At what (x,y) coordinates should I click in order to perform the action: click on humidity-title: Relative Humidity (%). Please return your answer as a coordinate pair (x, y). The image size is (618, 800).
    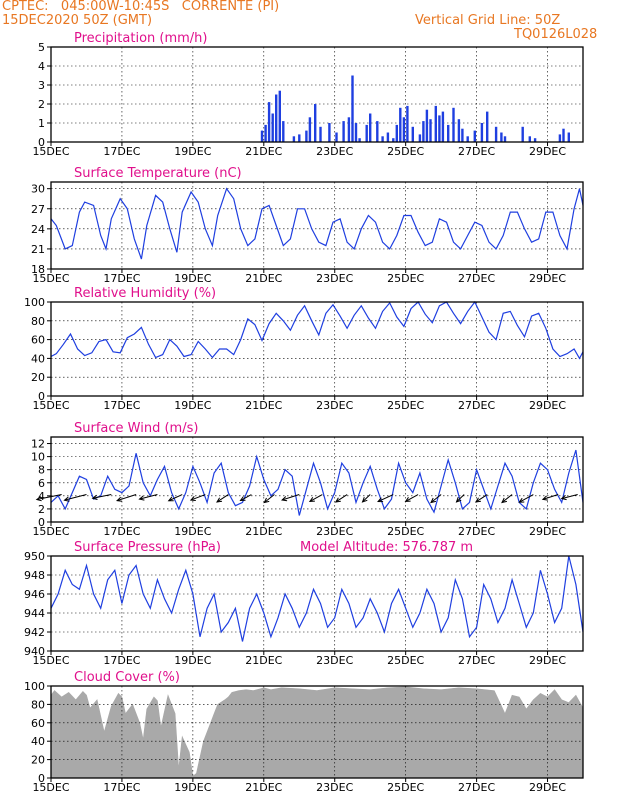
    Looking at the image, I should click on (145, 293).